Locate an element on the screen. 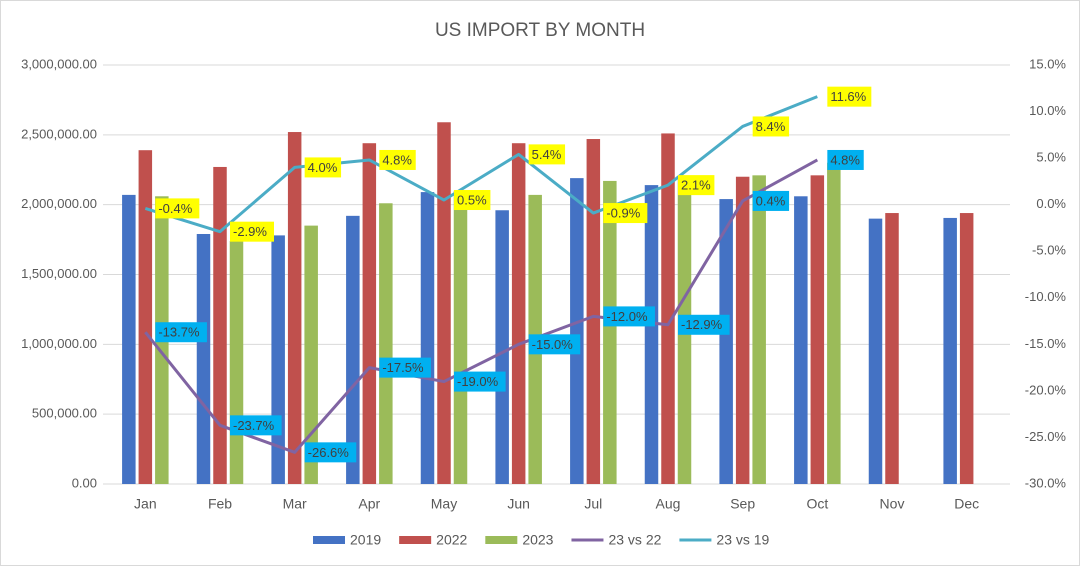 The height and width of the screenshot is (566, 1080). data-label: 0.5% is located at coordinates (472, 199).